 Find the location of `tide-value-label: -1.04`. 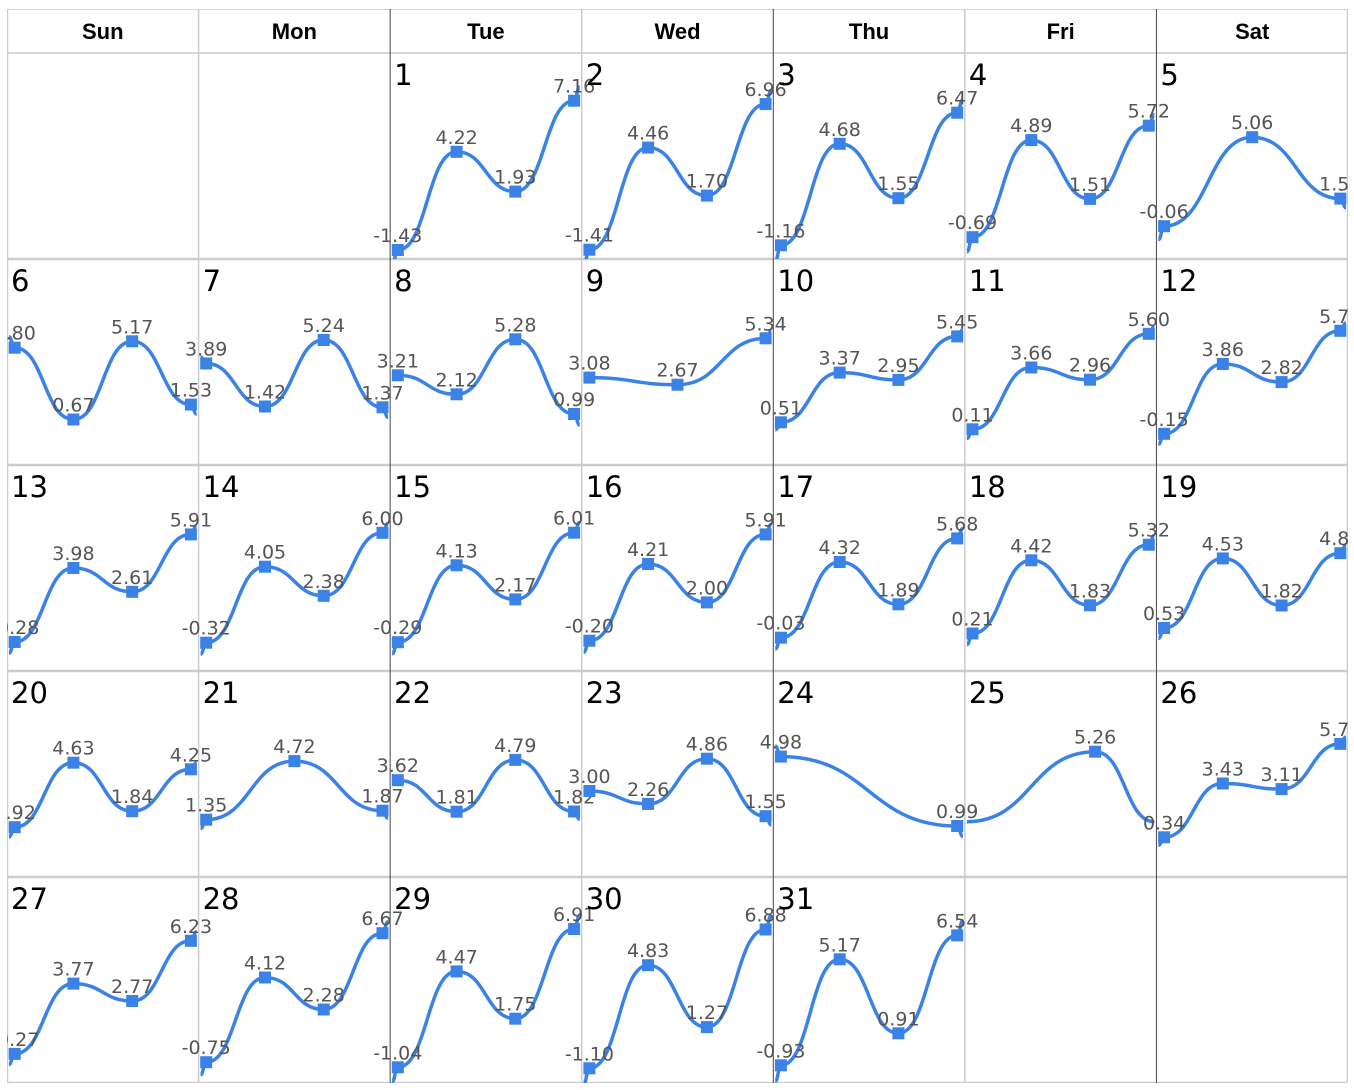

tide-value-label: -1.04 is located at coordinates (397, 1053).